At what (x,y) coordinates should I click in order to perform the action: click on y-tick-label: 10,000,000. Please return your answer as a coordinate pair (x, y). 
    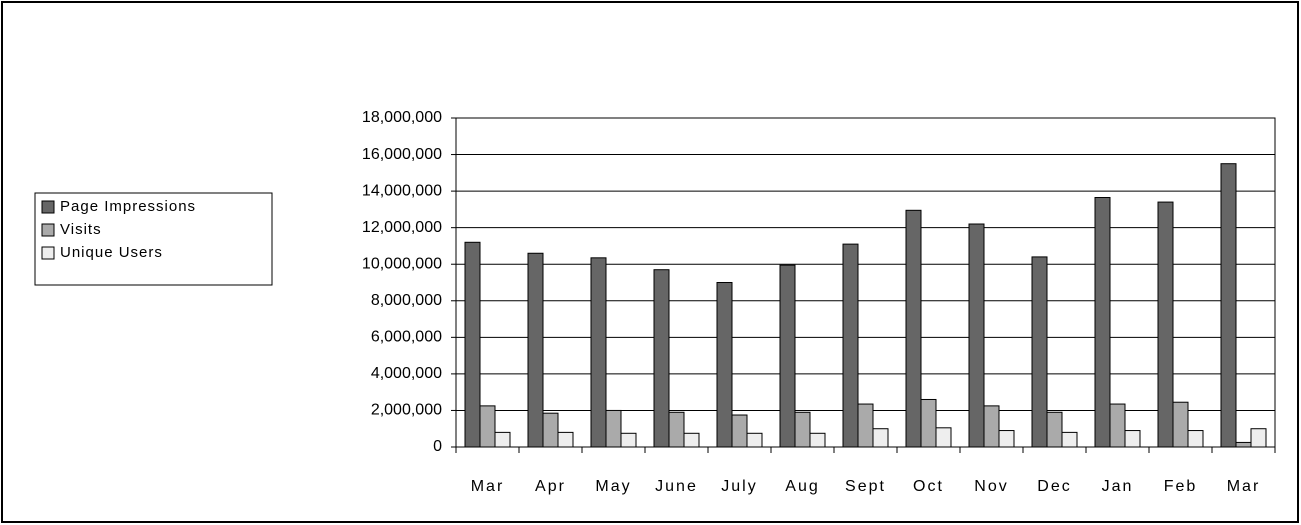
    Looking at the image, I should click on (402, 263).